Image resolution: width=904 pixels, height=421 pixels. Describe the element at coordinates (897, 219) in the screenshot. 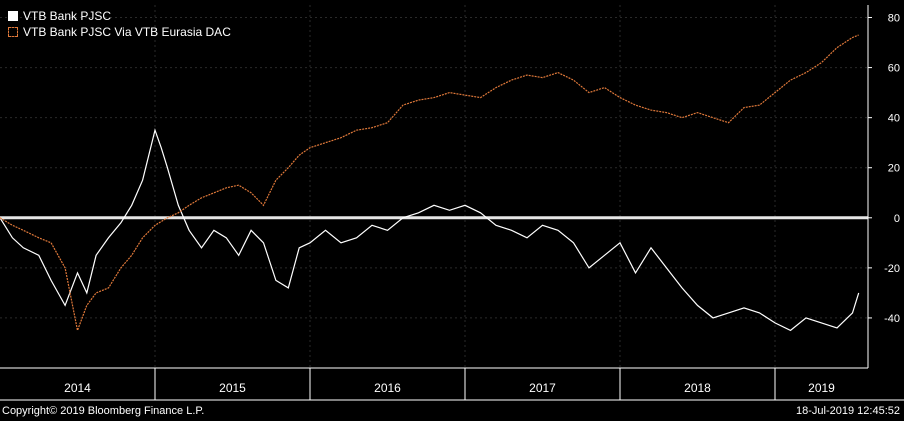

I see `y-tick-label: 0` at that location.